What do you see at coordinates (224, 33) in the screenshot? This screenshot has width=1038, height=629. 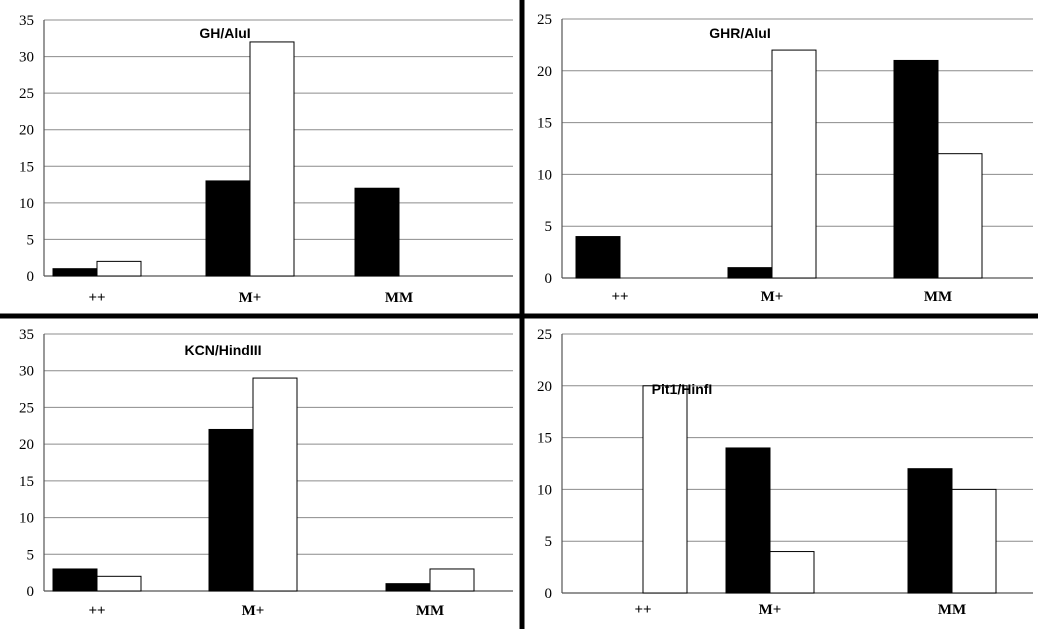 I see `chart-title: GH/AluI` at bounding box center [224, 33].